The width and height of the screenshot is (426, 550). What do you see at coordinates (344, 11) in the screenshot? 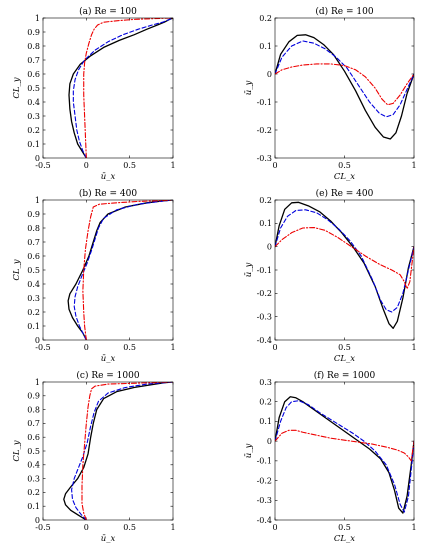
I see `chart-title: (d) Re = 100` at bounding box center [344, 11].